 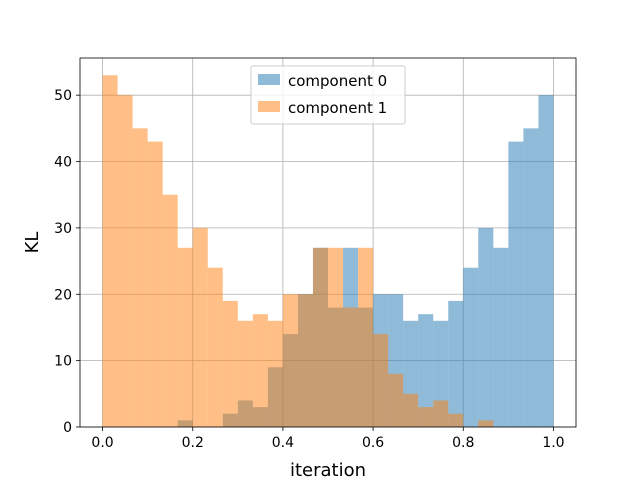 What do you see at coordinates (63, 295) in the screenshot?
I see `y-tick-label: 20` at bounding box center [63, 295].